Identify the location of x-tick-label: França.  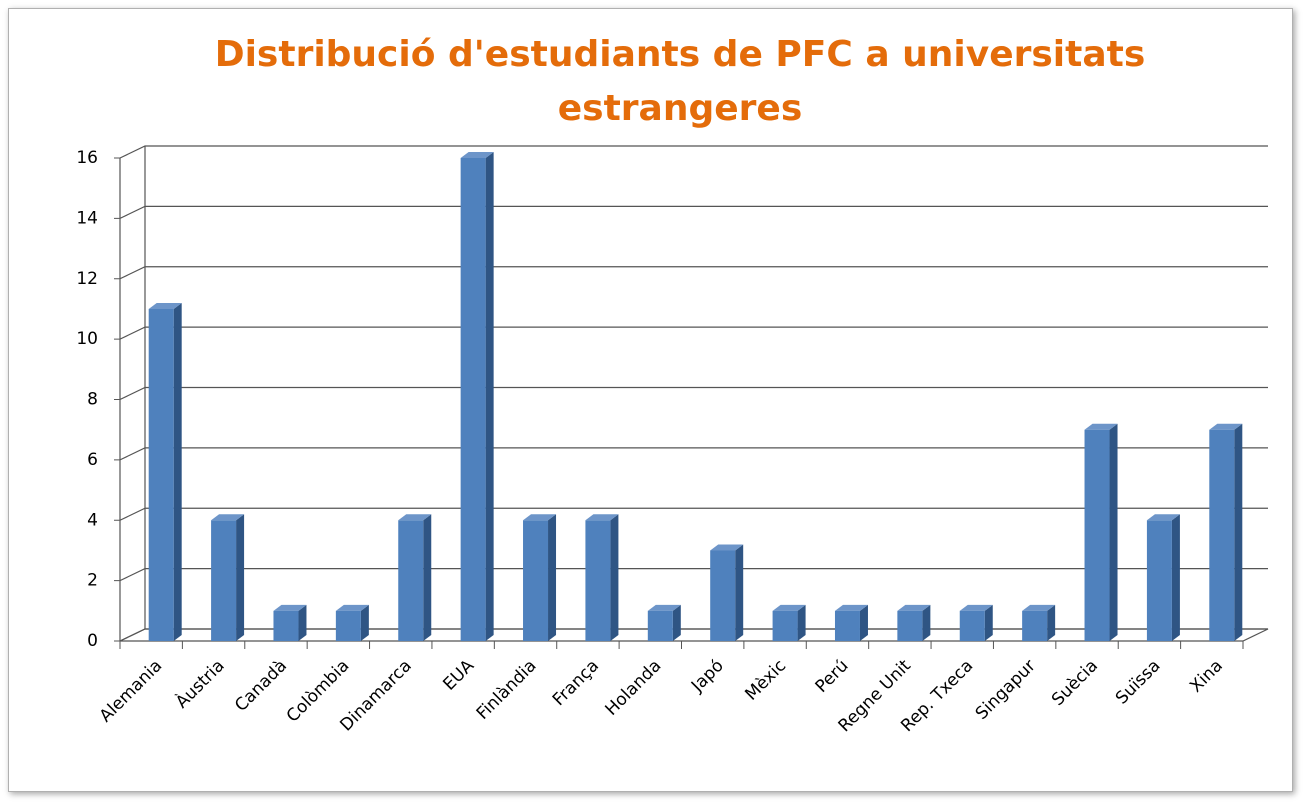
(576, 683).